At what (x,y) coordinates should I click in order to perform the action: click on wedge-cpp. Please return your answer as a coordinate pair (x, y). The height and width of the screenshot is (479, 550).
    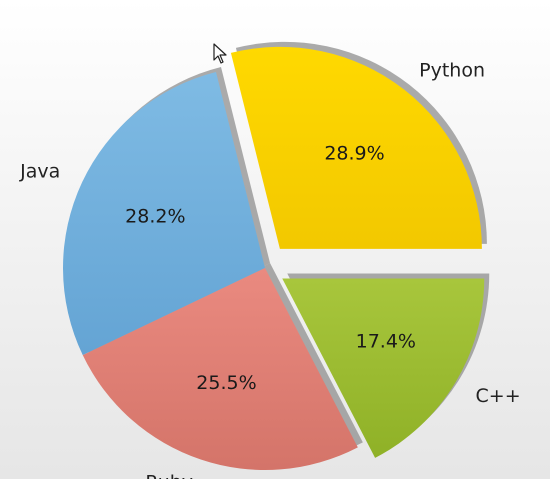
    Looking at the image, I should click on (383, 368).